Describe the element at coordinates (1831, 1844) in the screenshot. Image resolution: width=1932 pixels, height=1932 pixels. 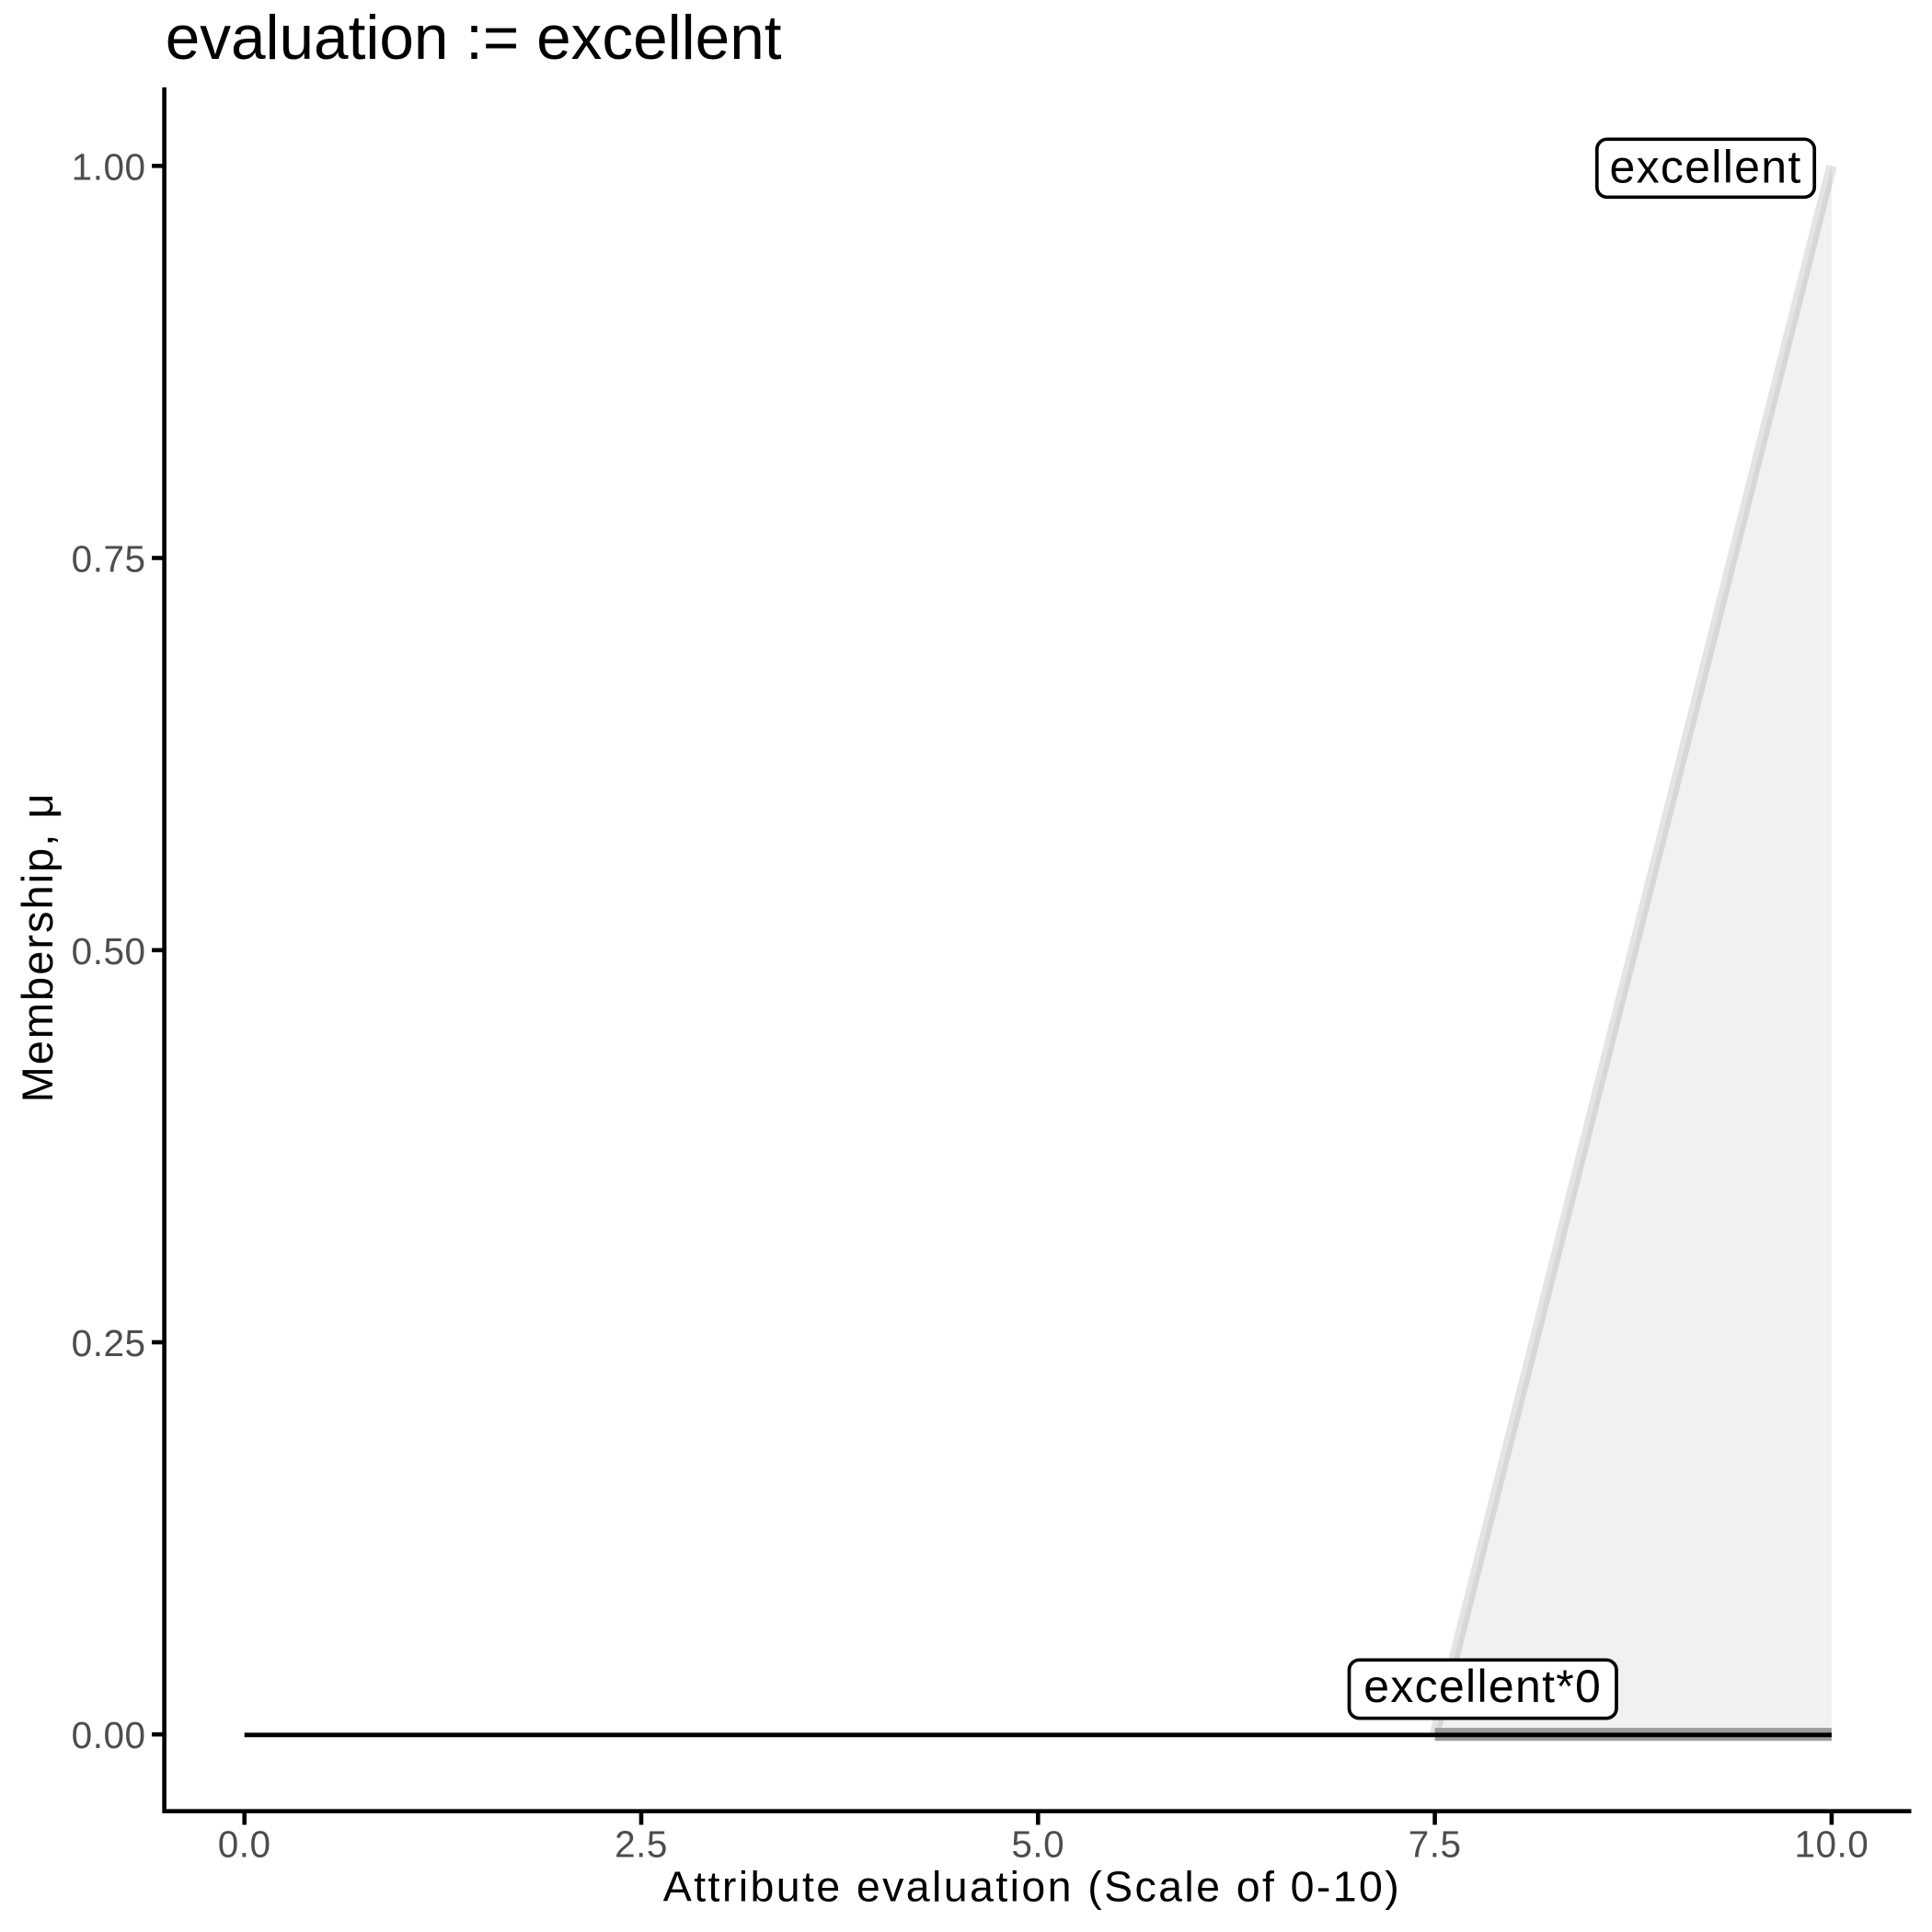
I see `svg-text: 10.0` at that location.